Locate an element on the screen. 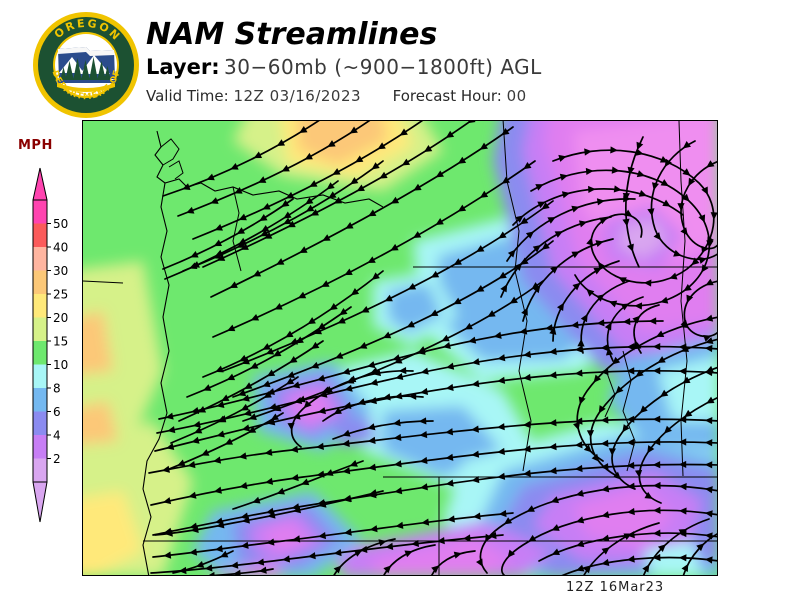 The image size is (800, 600). colorbar-tick-label: 20 is located at coordinates (60, 318).